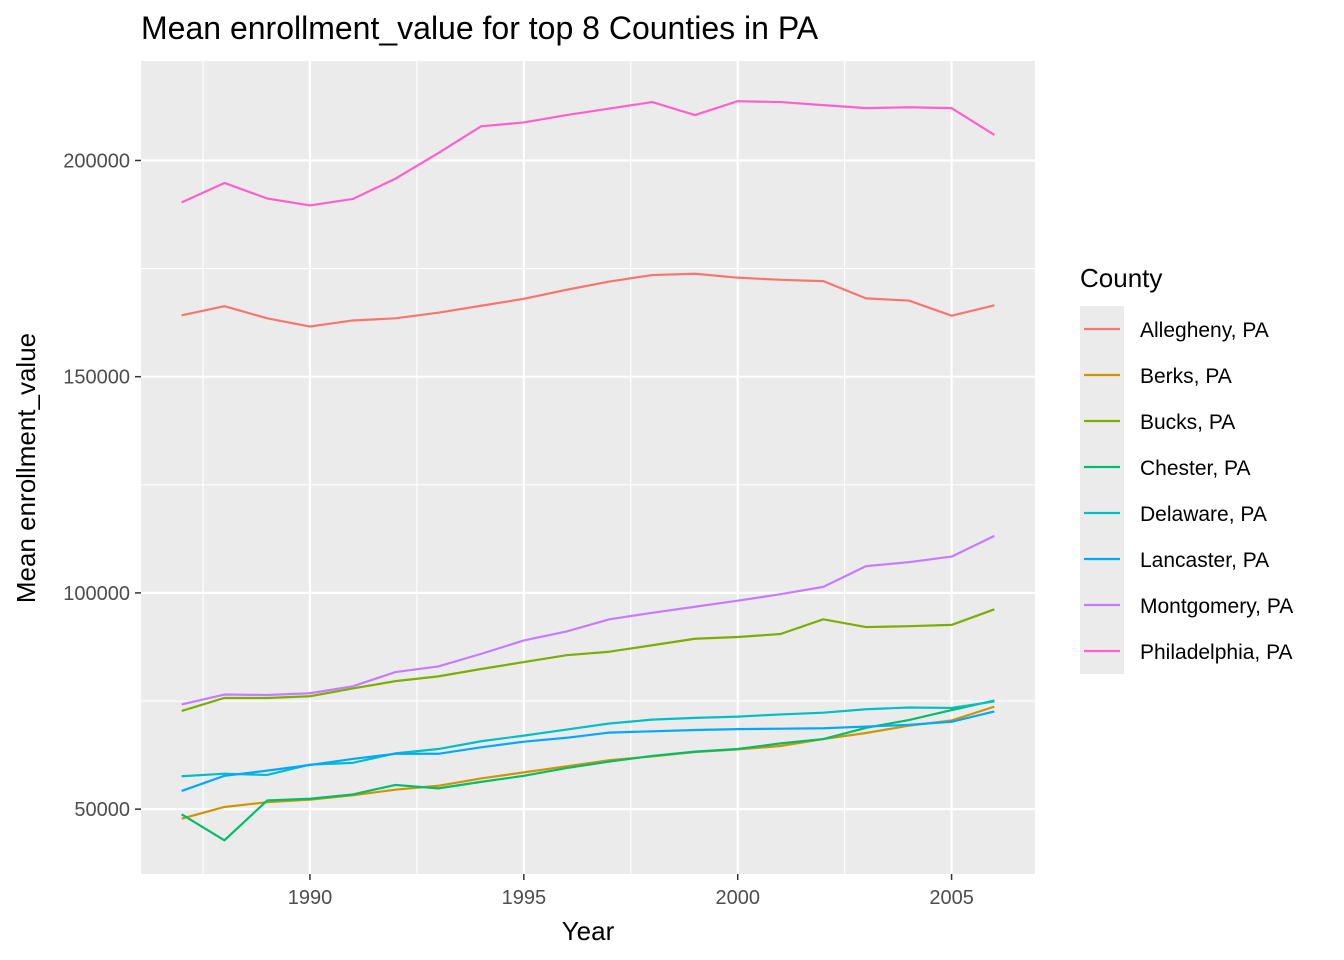 The width and height of the screenshot is (1344, 960). I want to click on x-tick-label: 2005, so click(951, 898).